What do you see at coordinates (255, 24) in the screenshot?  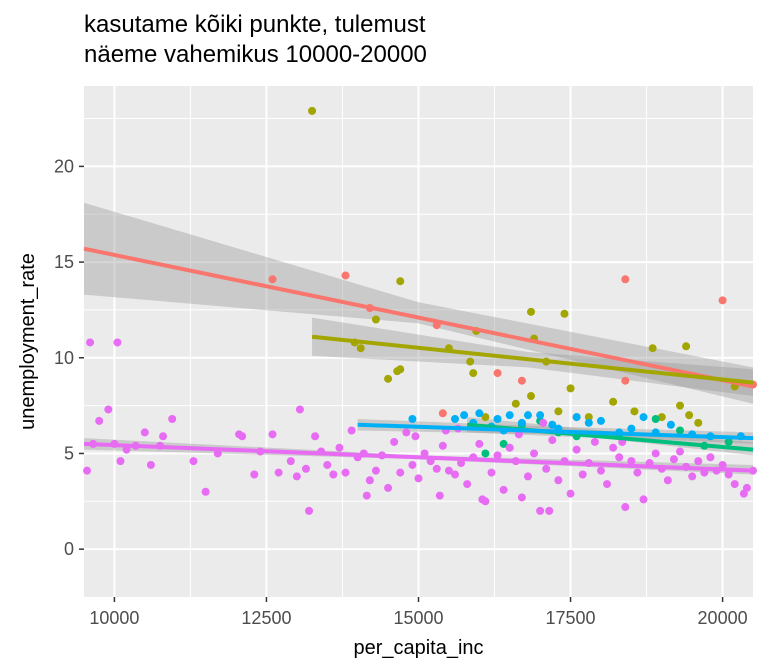 I see `chart-title-line-1: kasutame kõiki punkte, tulemust` at bounding box center [255, 24].